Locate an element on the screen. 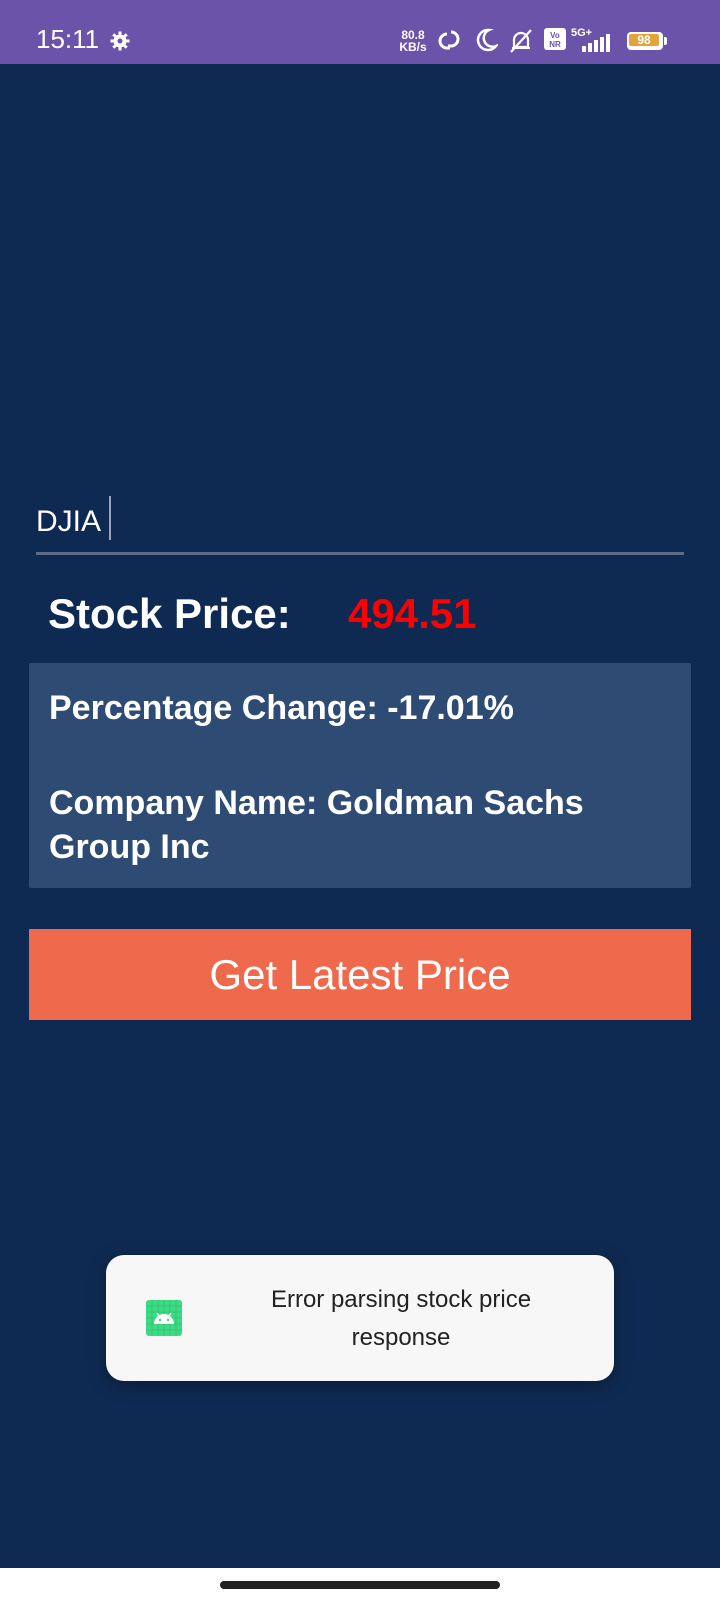 This screenshot has height=1600, width=720. network-speed: 80.8 KB/s is located at coordinates (413, 41).